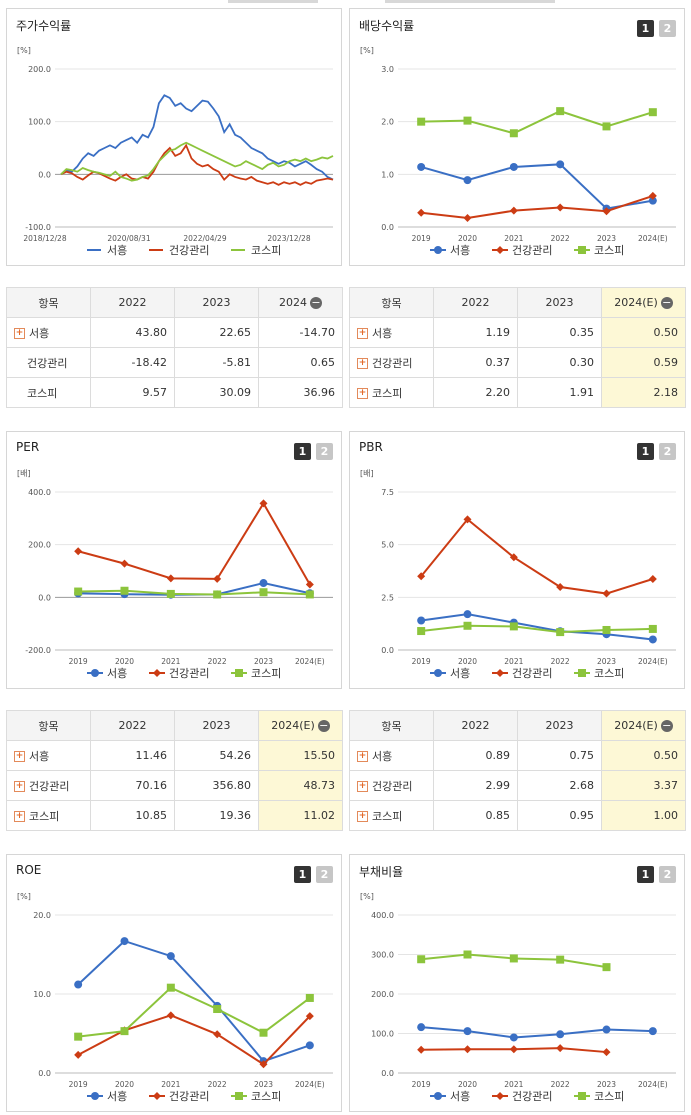 The image size is (691, 1115). What do you see at coordinates (559, 362) in the screenshot?
I see `value-cell: 0.30` at bounding box center [559, 362].